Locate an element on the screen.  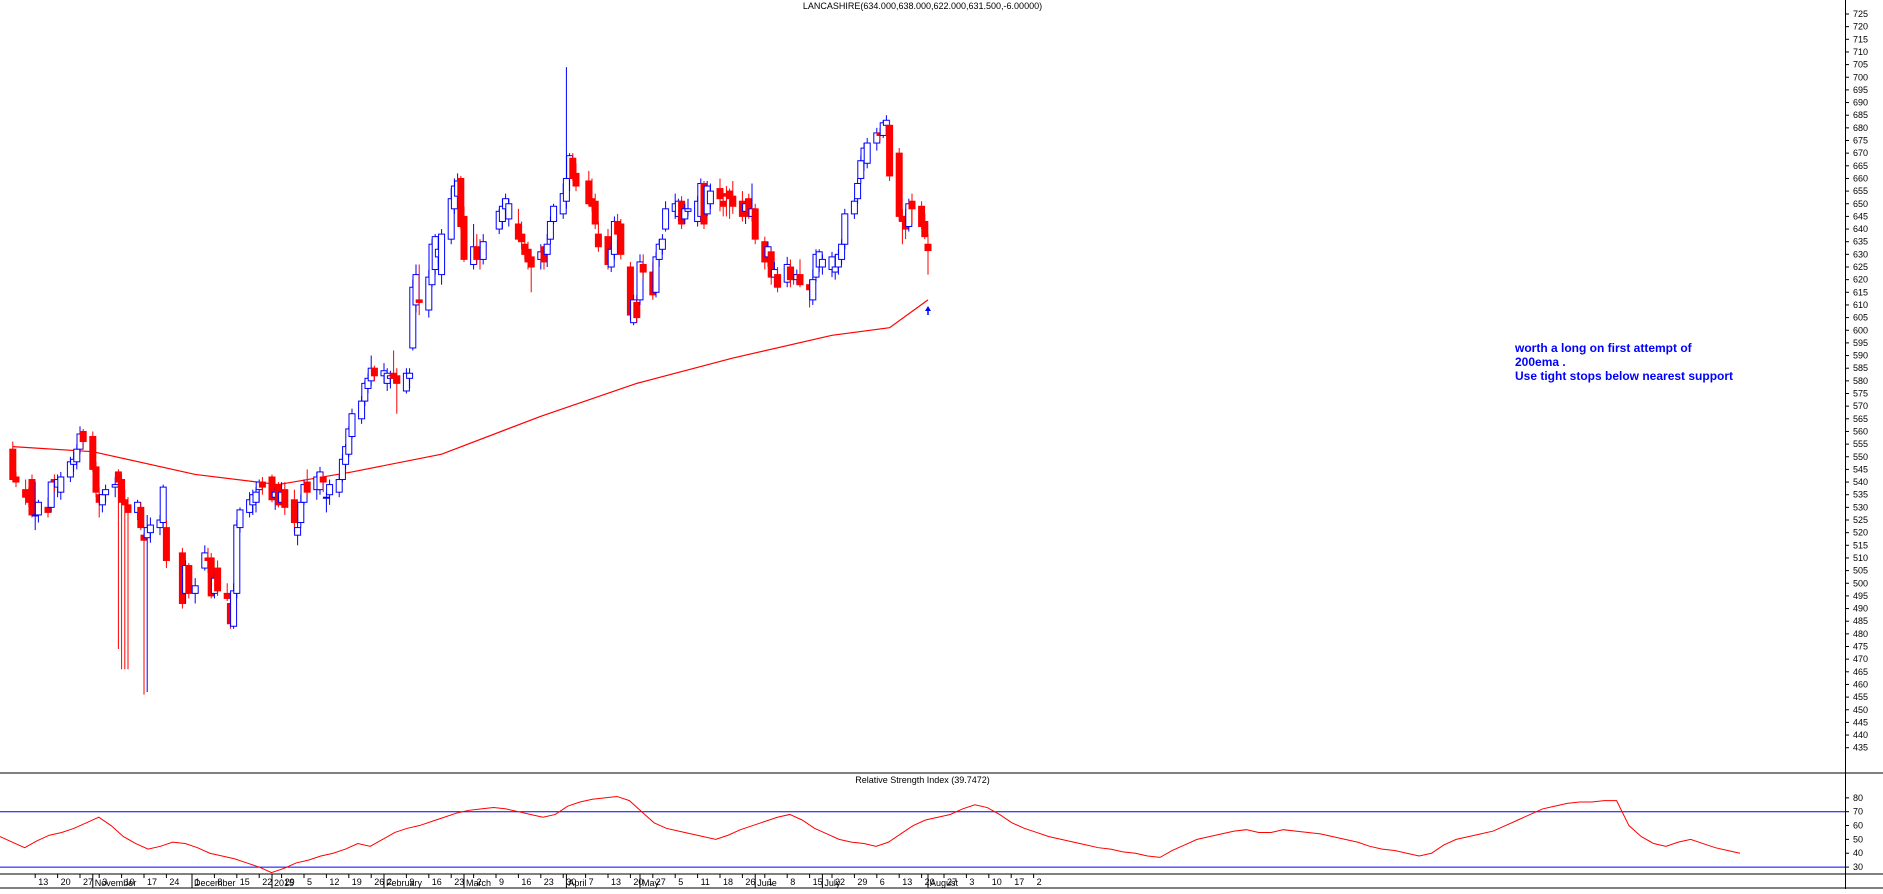
month-label: August is located at coordinates (944, 883).